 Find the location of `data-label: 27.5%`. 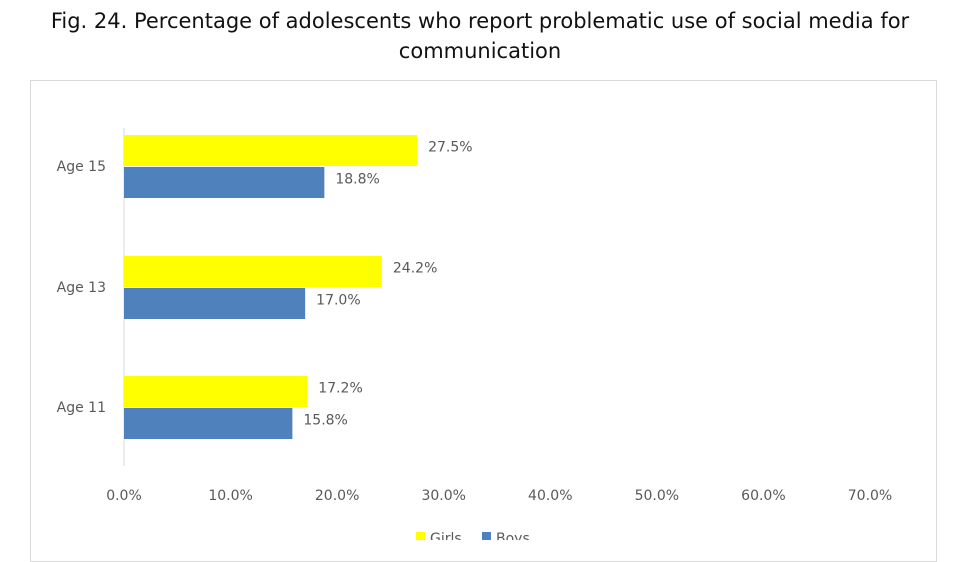

data-label: 27.5% is located at coordinates (450, 148).